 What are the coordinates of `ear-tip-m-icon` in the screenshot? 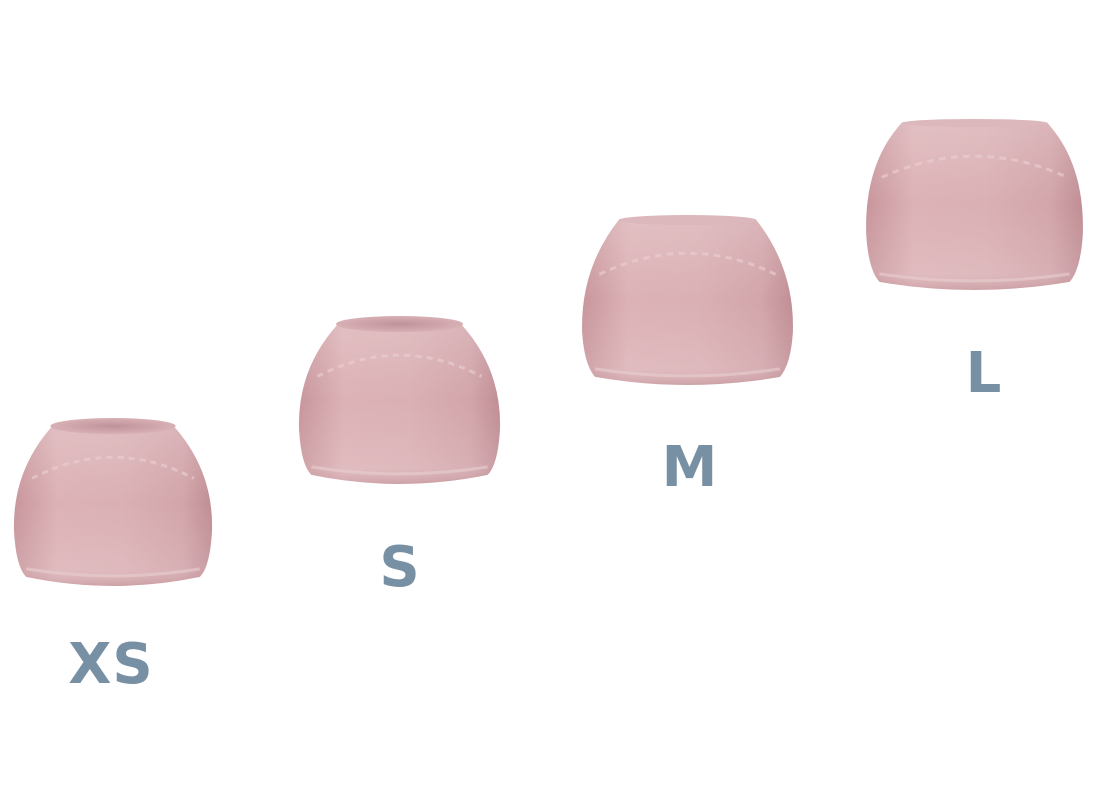 It's located at (687, 302).